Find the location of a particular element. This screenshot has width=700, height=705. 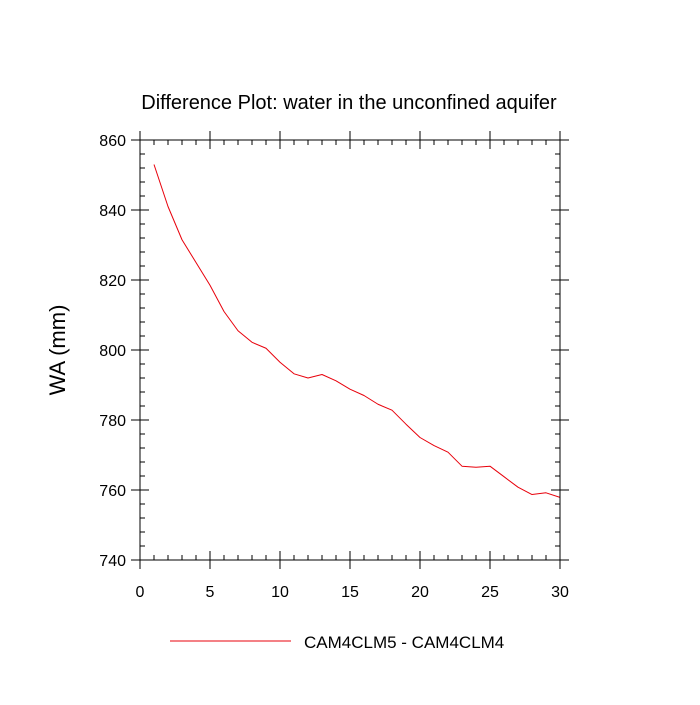

y-tick-label: 760 is located at coordinates (112, 491).